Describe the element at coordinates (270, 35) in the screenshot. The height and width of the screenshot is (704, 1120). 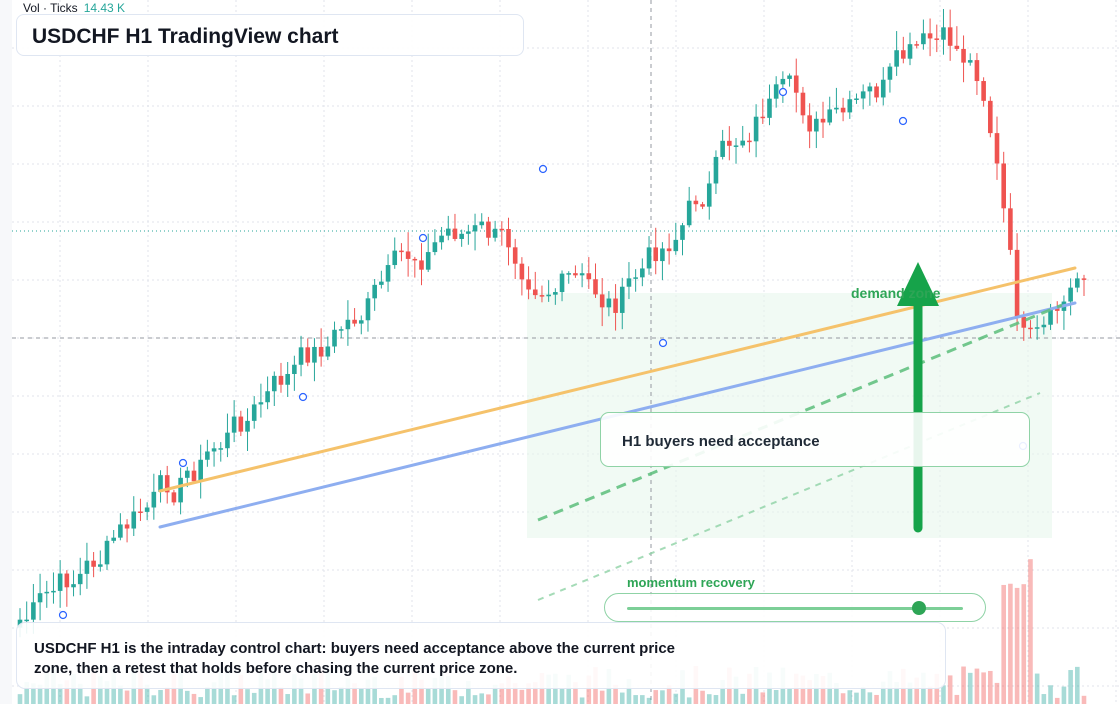
I see `chart-title-box: USDCHF H1 TradingView chart` at that location.